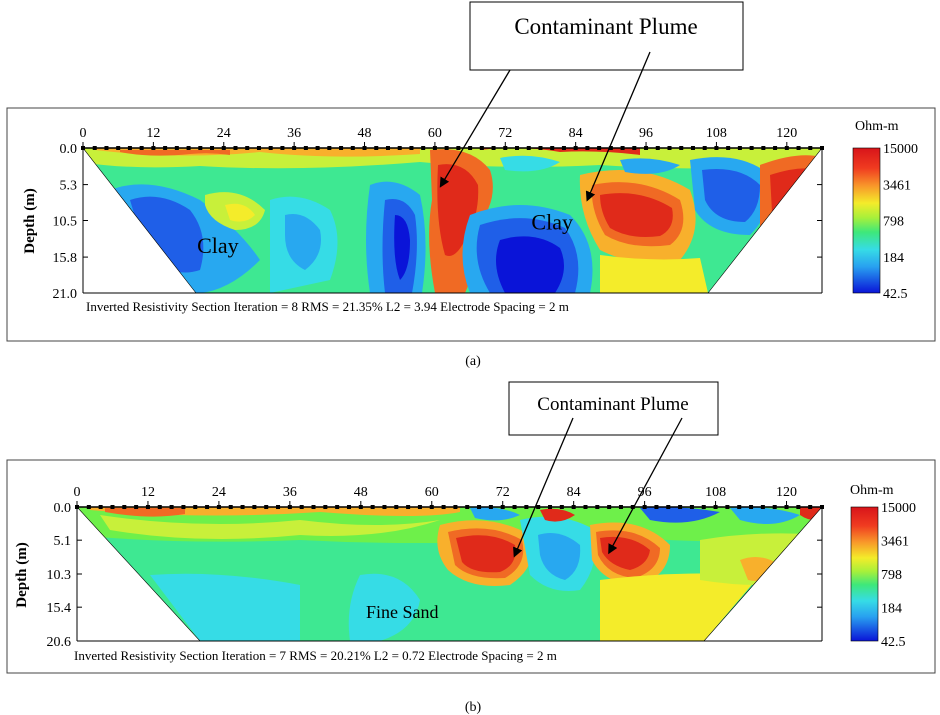  I want to click on x-tick-label: 36, so click(290, 492).